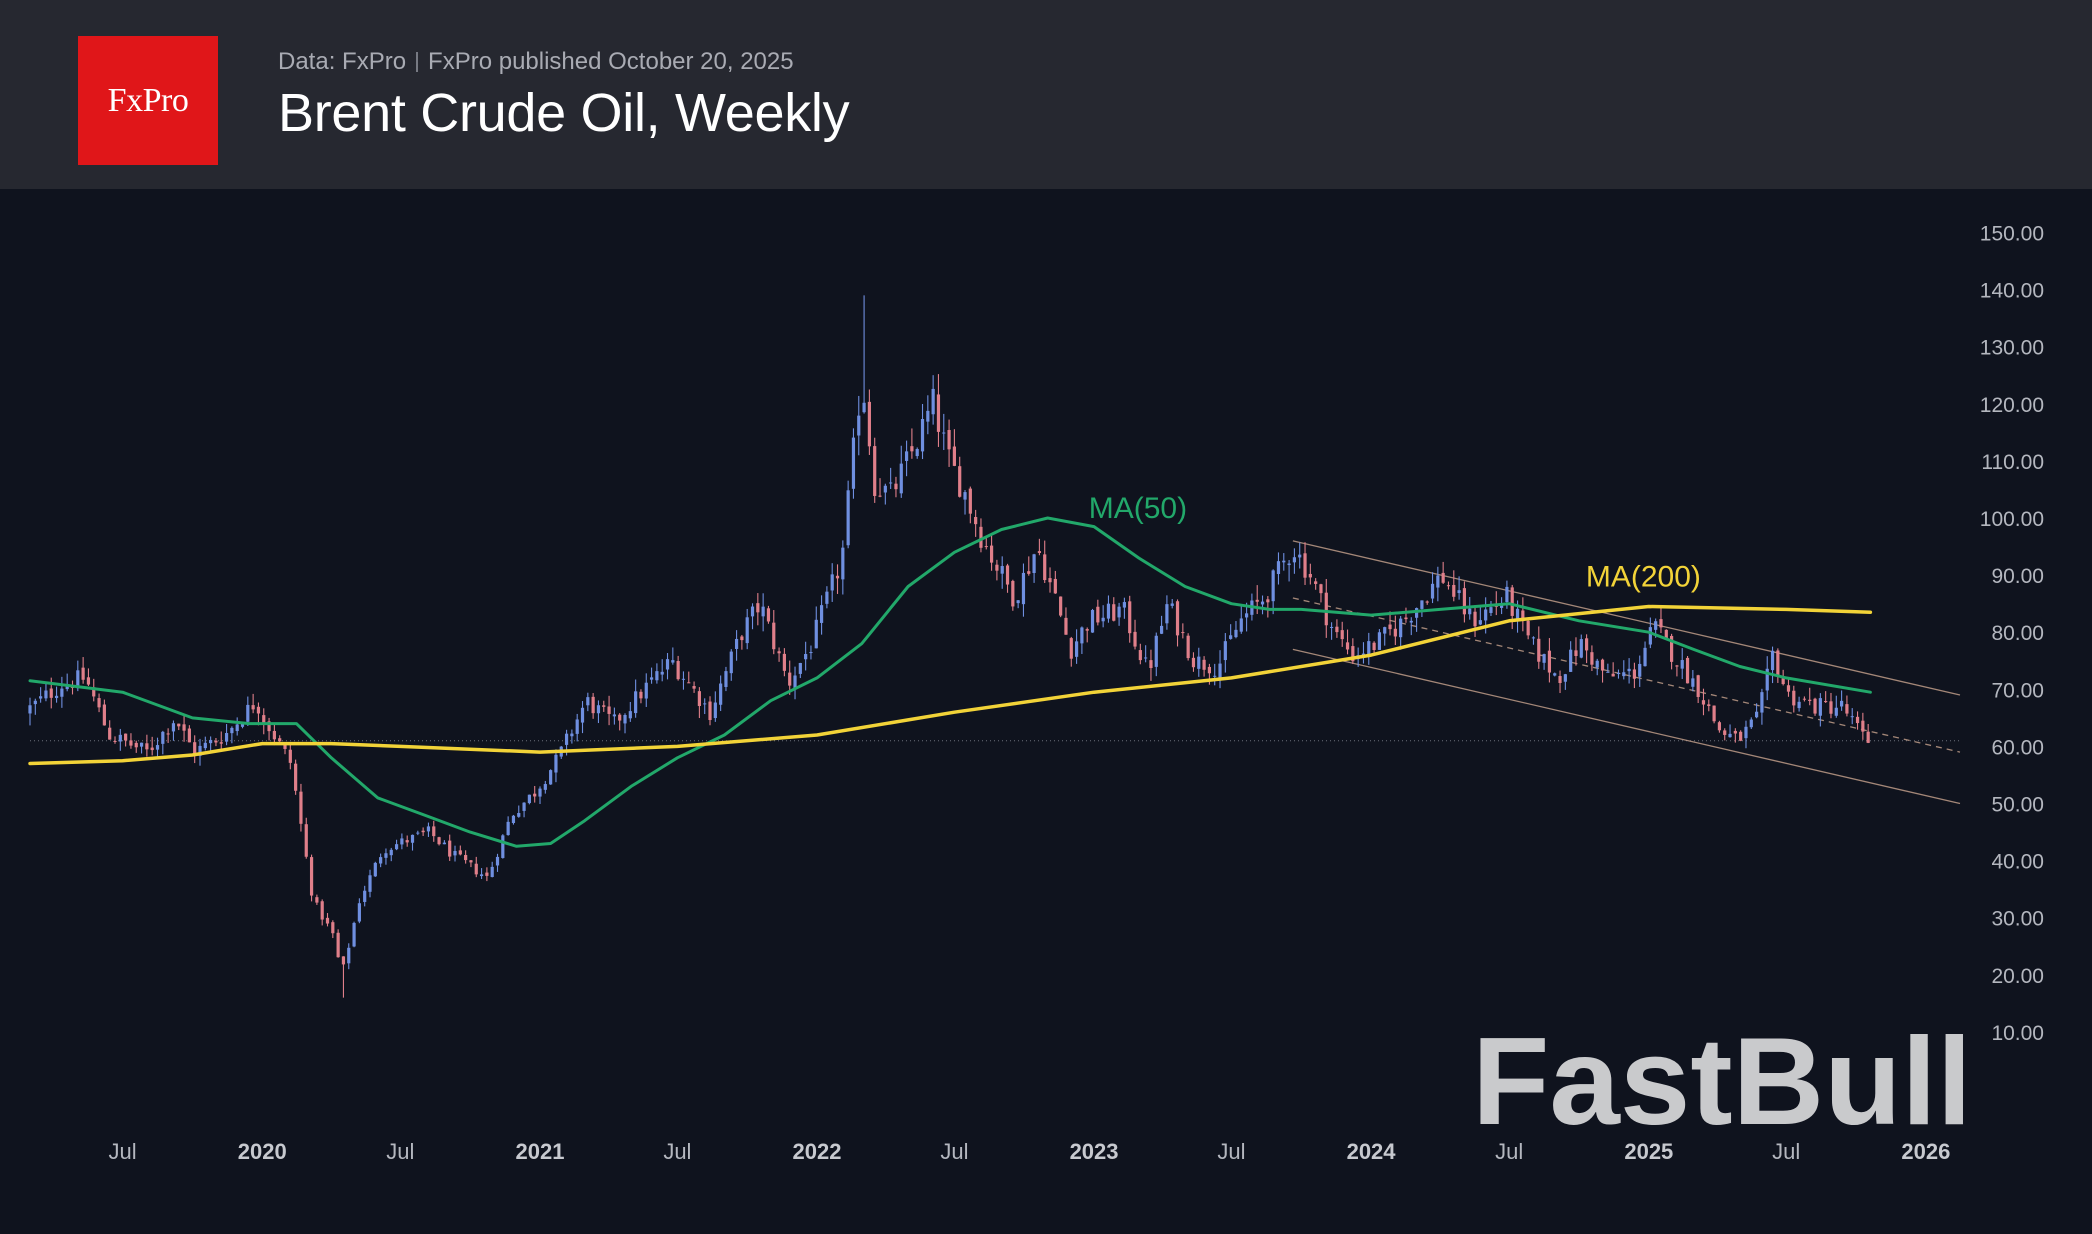 This screenshot has width=2092, height=1234. What do you see at coordinates (1094, 1151) in the screenshot?
I see `x-tick-label: 2023` at bounding box center [1094, 1151].